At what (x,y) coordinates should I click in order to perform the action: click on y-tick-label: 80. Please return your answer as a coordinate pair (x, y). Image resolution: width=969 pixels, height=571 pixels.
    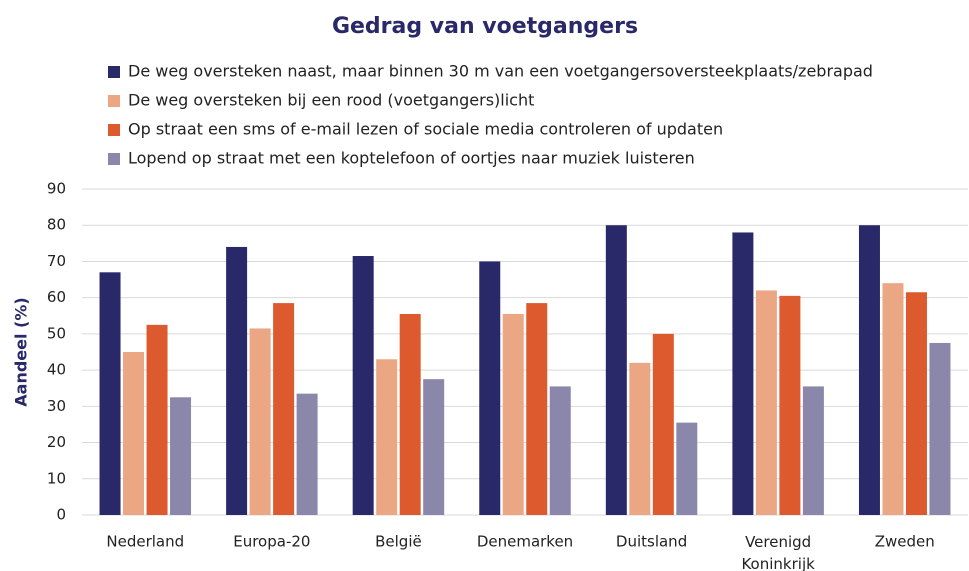
    Looking at the image, I should click on (56, 225).